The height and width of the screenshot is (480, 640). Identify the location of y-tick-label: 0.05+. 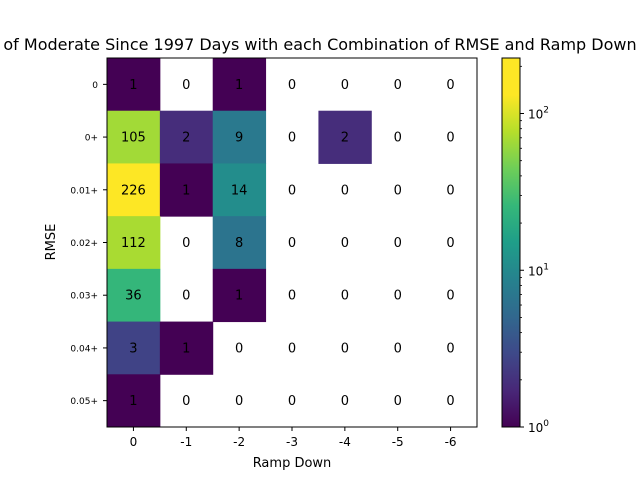
(84, 402).